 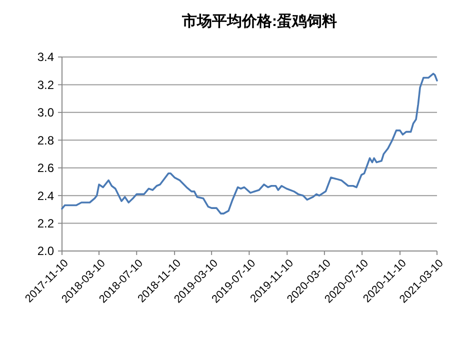 I want to click on y-tick-label: 2.4, so click(x=45, y=195).